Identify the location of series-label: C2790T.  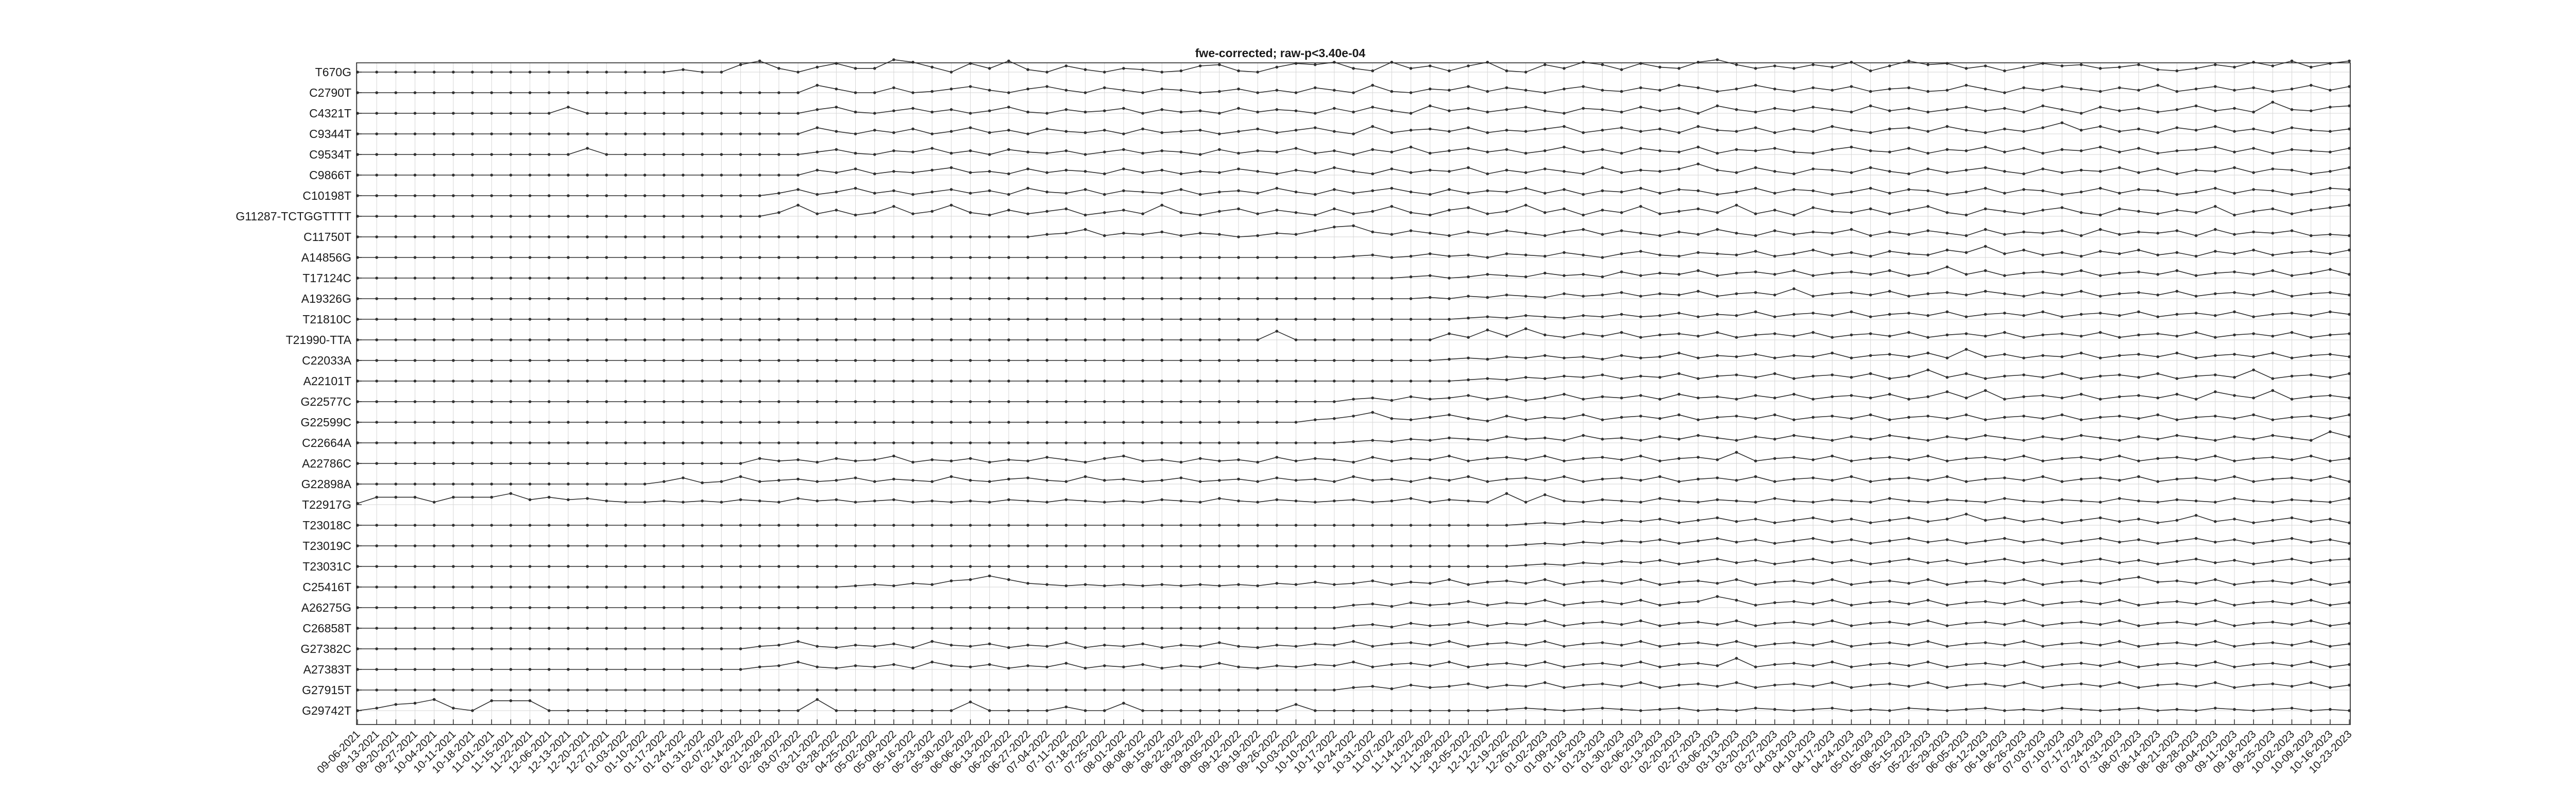
(330, 92).